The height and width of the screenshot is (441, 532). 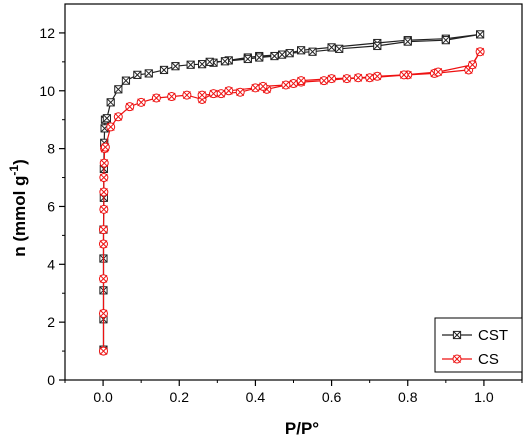 I want to click on legend-label-cs: CS, so click(x=488, y=359).